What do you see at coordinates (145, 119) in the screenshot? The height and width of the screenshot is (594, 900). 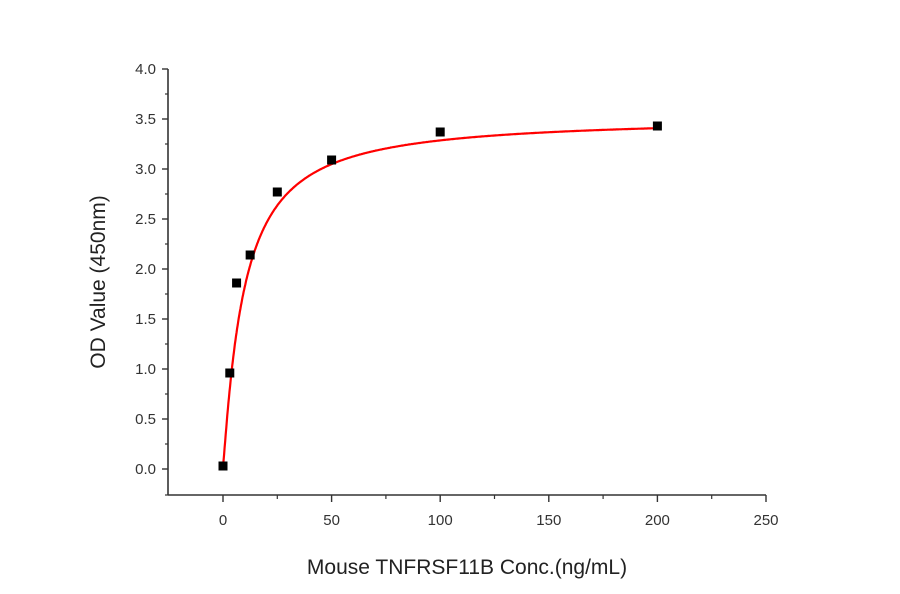 I see `y-tick-label: 3.5` at bounding box center [145, 119].